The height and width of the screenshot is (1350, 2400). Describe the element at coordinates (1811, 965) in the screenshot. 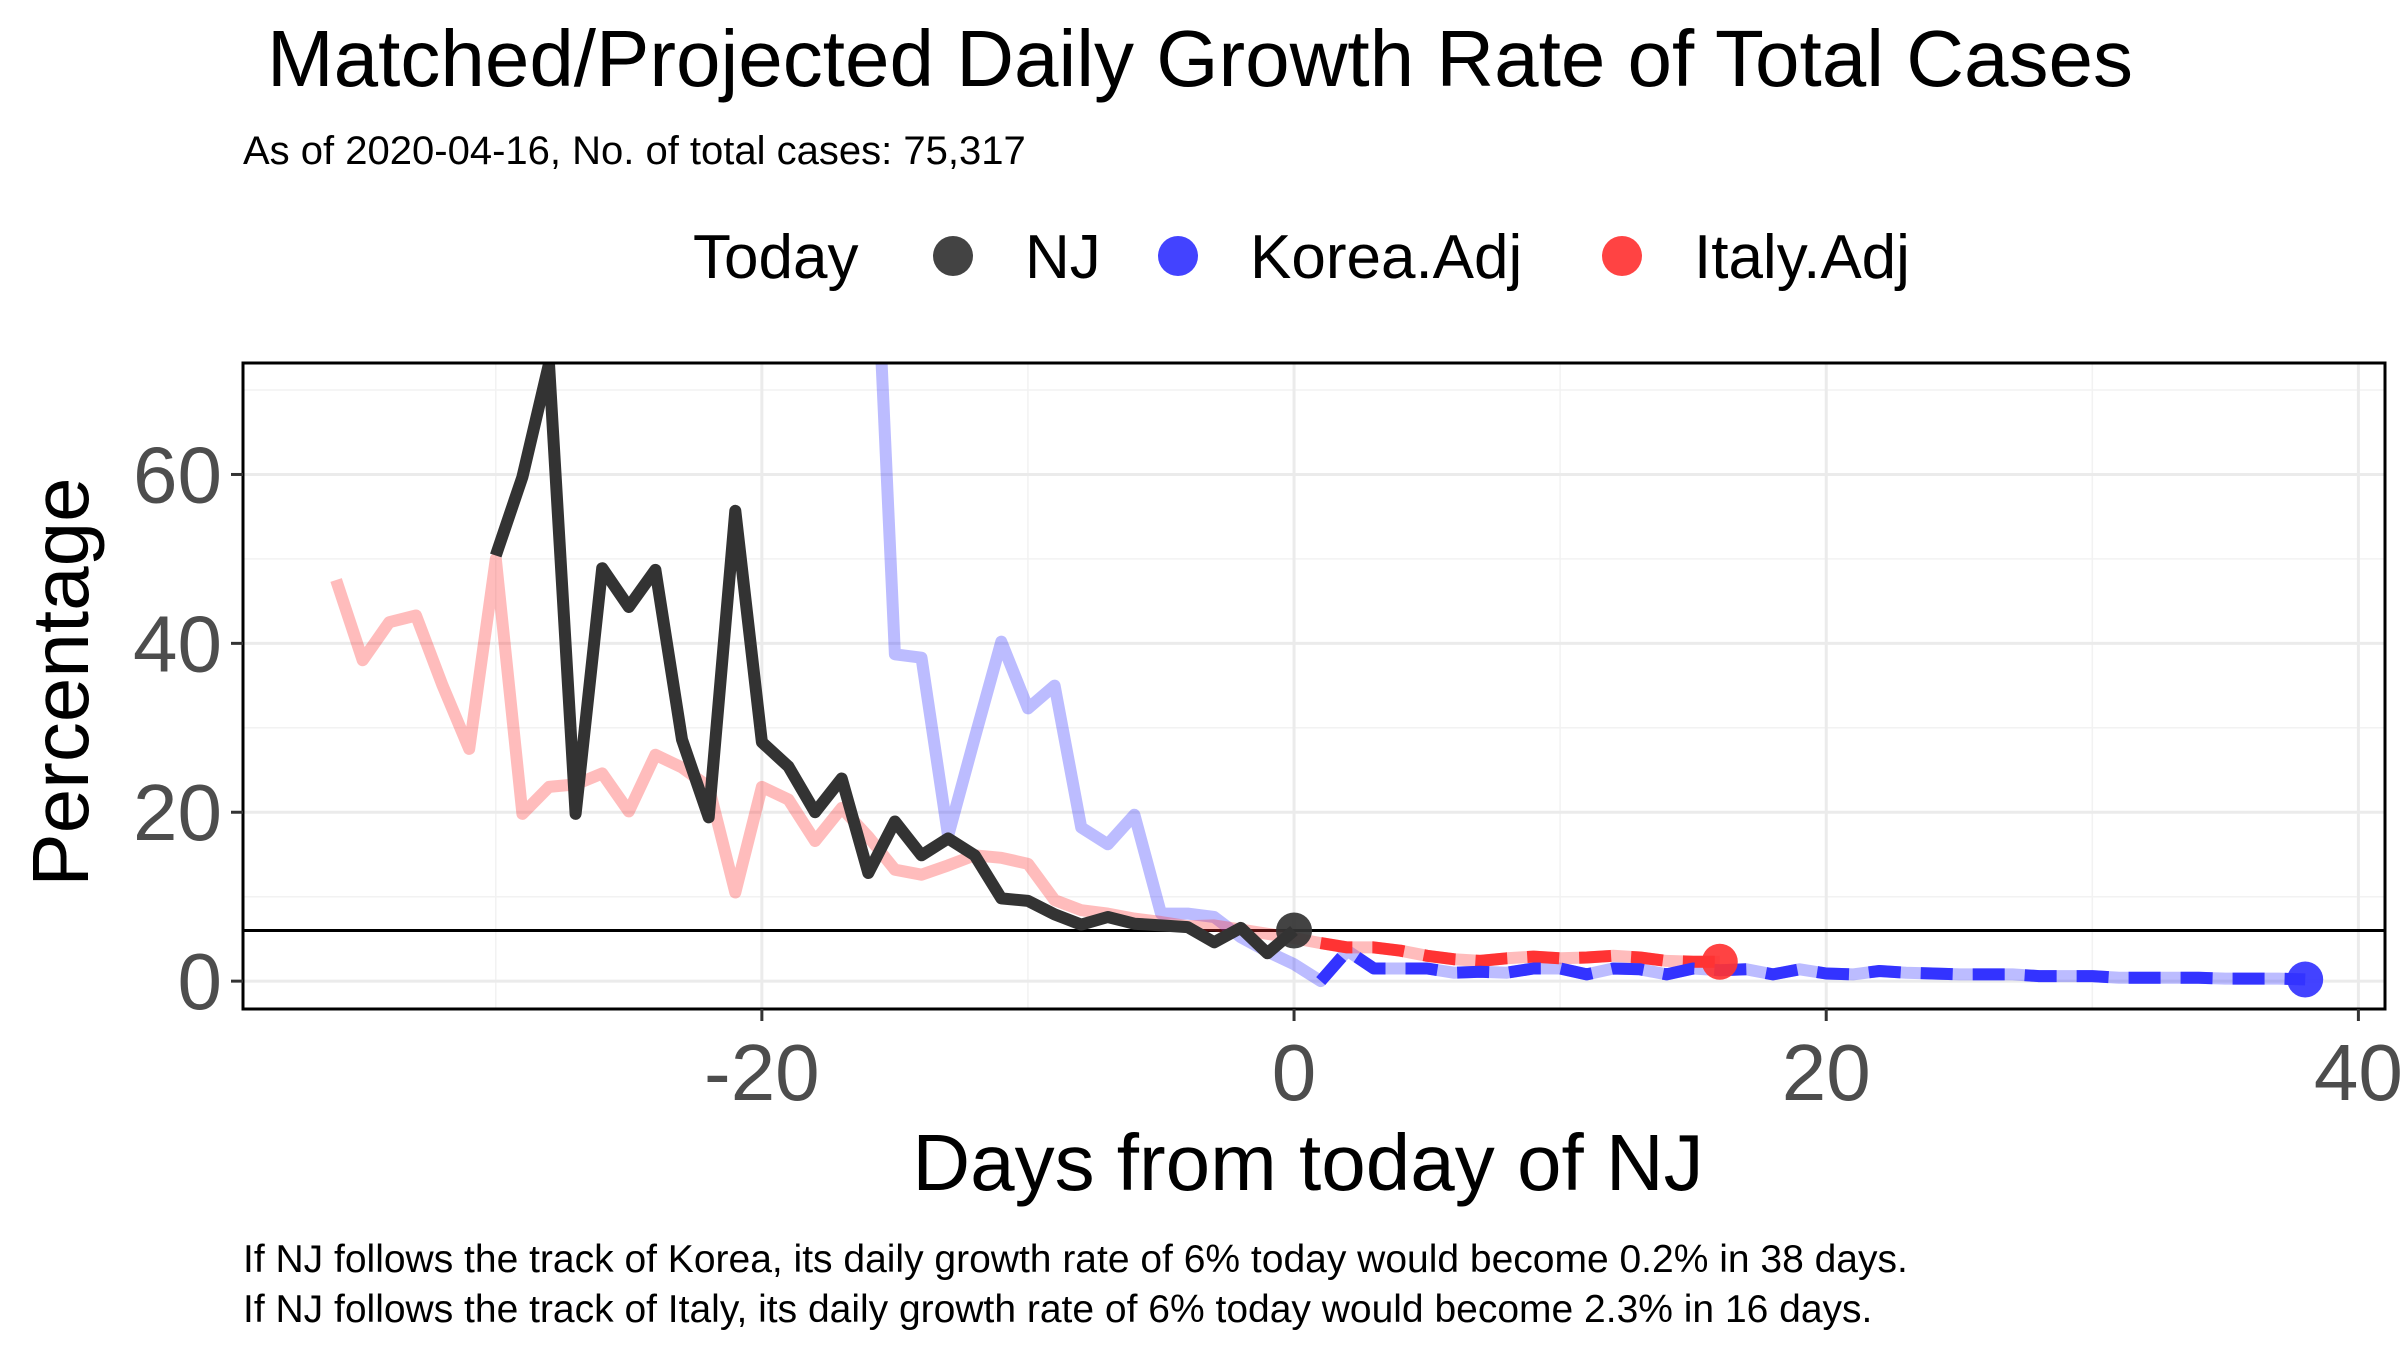

I see `series-line-korea-adj-projected` at that location.